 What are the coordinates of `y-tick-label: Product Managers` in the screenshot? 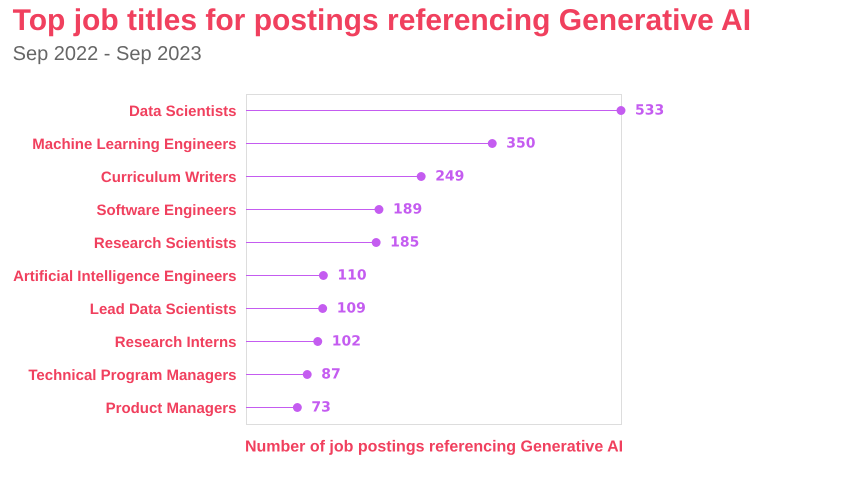 It's located at (171, 408).